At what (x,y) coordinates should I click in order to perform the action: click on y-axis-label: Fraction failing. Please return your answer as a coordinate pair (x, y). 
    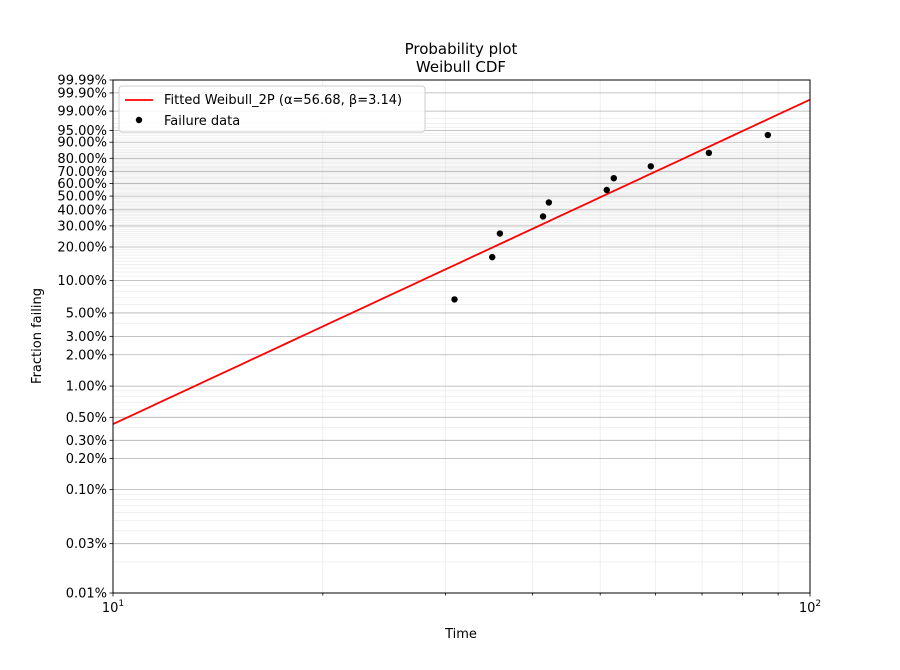
    Looking at the image, I should click on (37, 336).